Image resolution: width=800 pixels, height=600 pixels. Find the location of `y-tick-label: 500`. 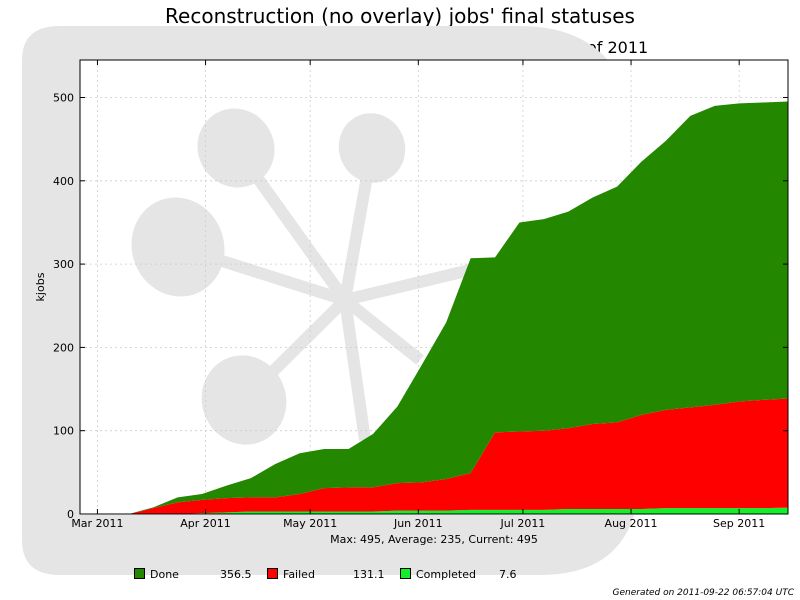

y-tick-label: 500 is located at coordinates (63, 97).